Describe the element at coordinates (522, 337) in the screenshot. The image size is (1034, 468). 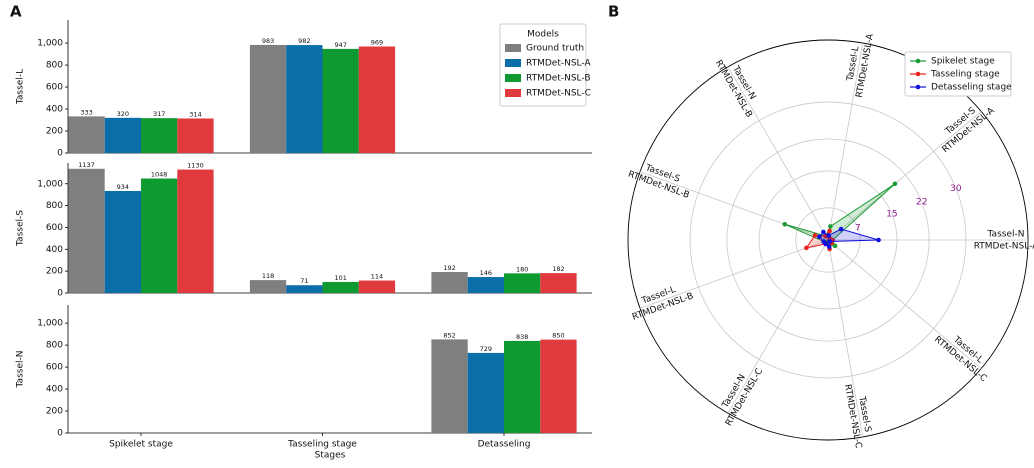
I see `bar-value-label: 838` at that location.